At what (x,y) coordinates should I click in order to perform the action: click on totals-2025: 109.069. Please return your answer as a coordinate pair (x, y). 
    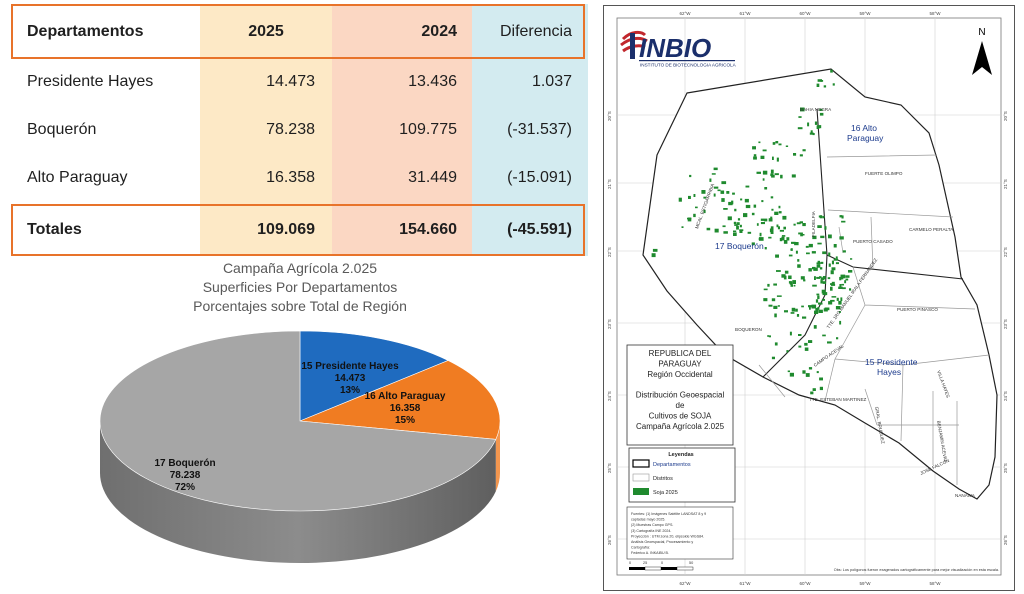
    Looking at the image, I should click on (286, 229).